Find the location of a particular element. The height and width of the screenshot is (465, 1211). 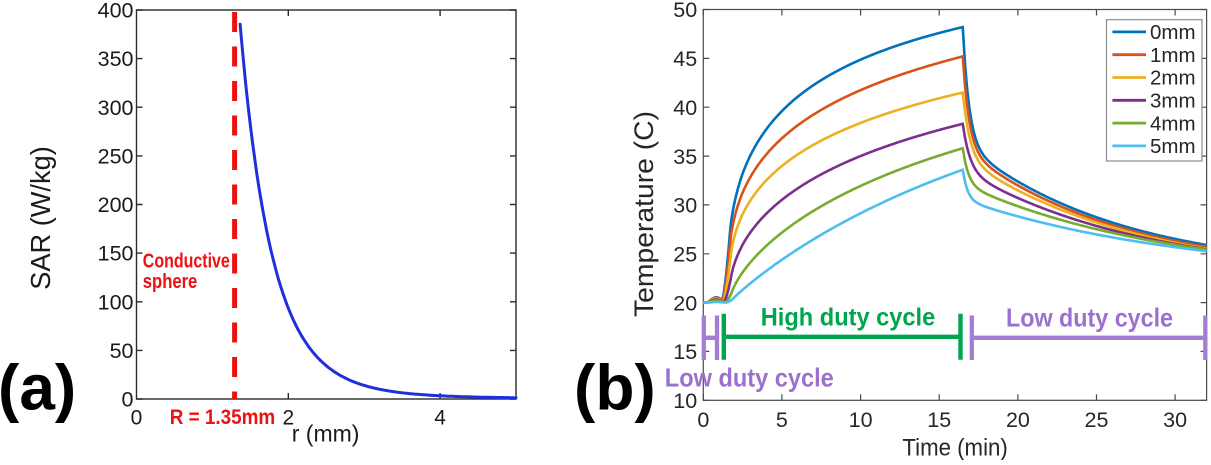

svg-text: R = 1.35mm is located at coordinates (223, 417).